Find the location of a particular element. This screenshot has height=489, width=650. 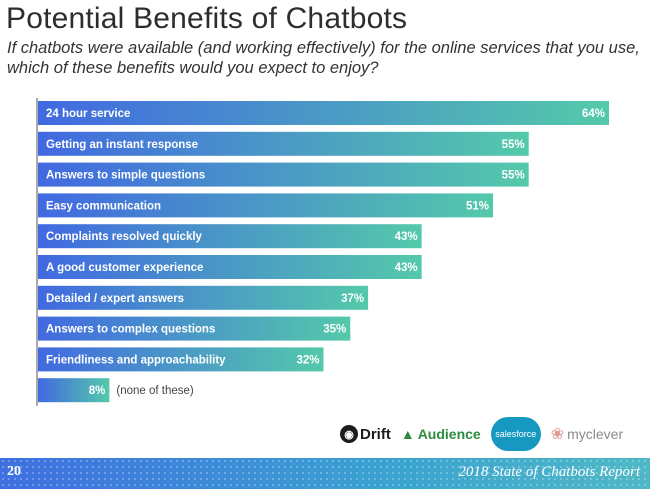

bar-value-label: 51% is located at coordinates (477, 206).